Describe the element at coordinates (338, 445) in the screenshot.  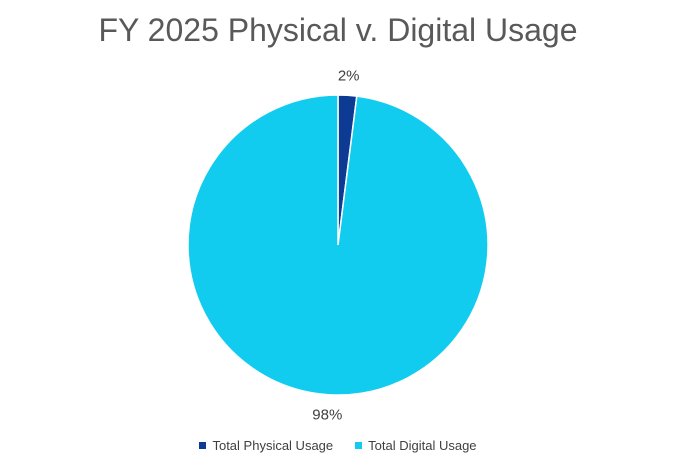
I see `legend: Total Physical Usage Total Digital Usage` at that location.